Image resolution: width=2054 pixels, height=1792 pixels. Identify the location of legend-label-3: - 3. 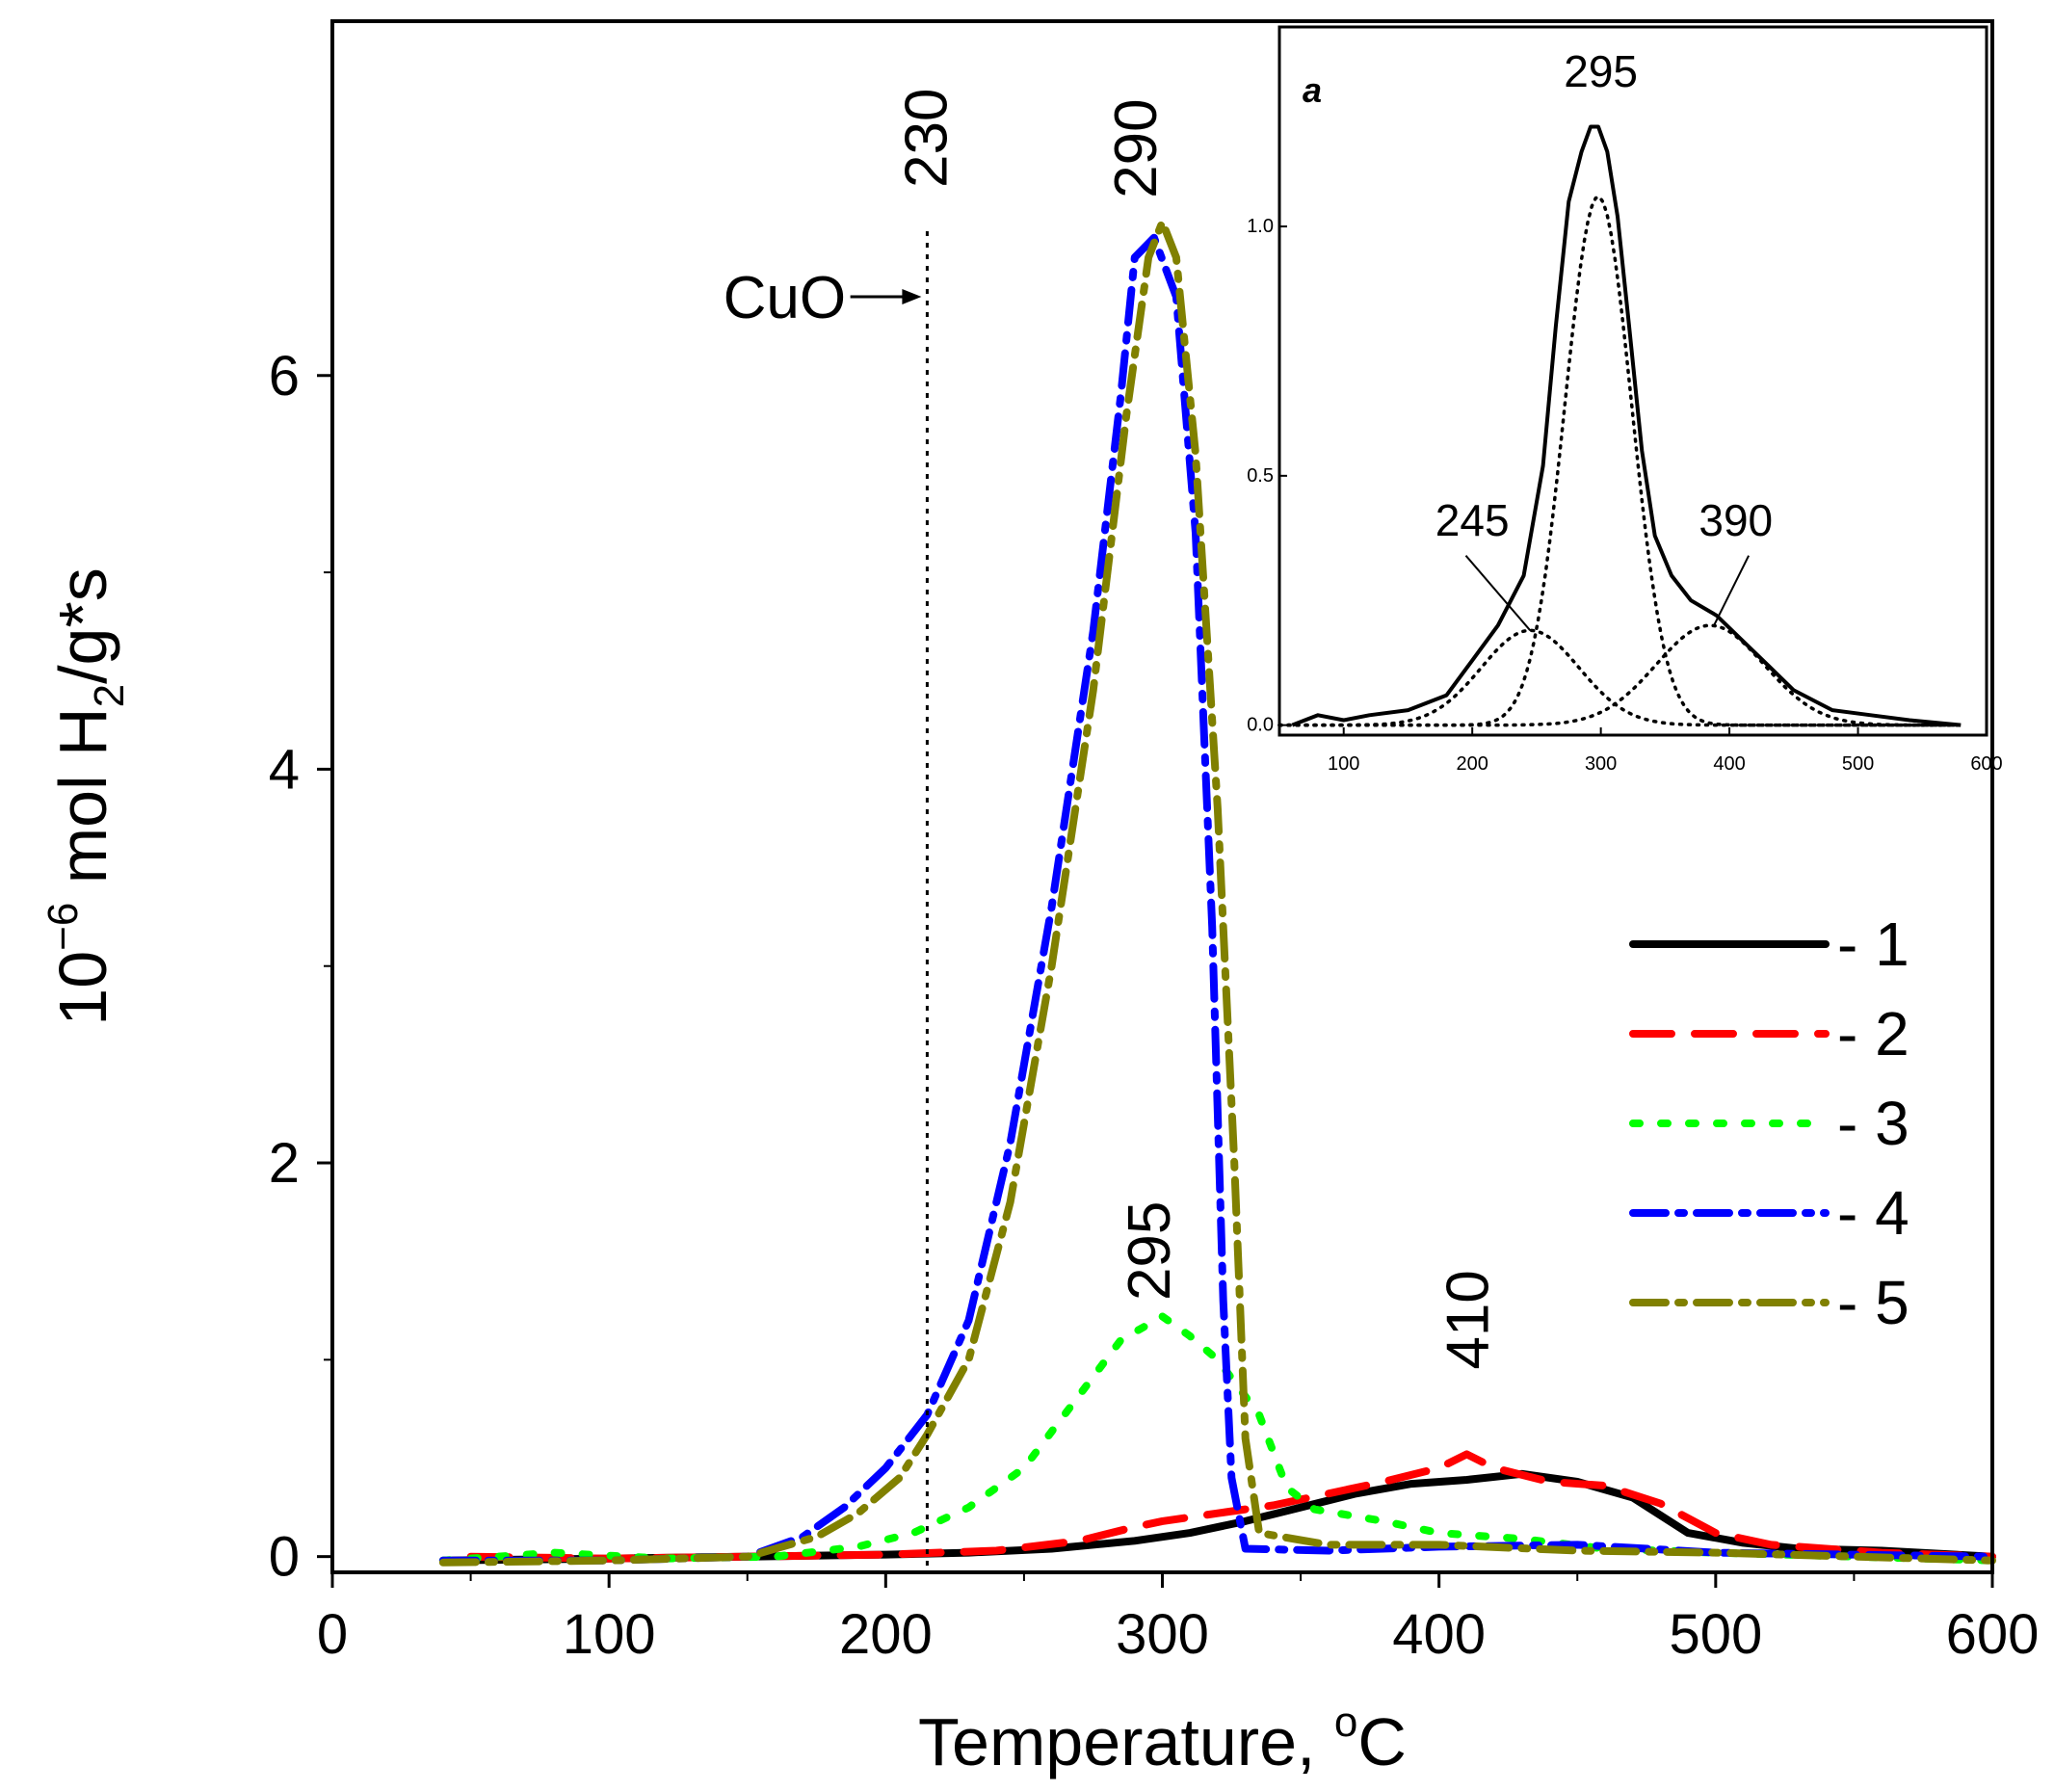
(1873, 1123).